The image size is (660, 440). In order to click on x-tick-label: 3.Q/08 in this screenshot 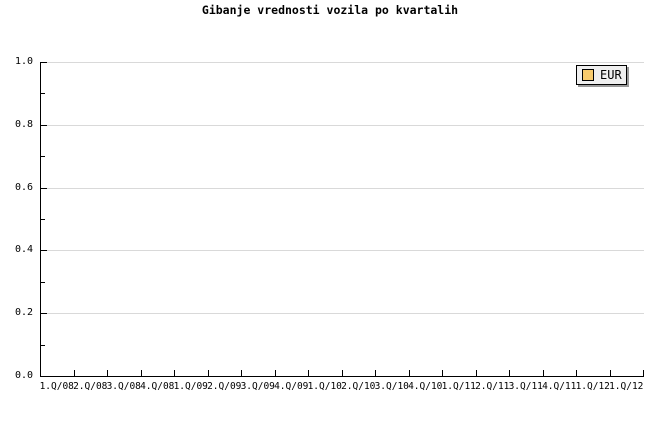, I will do `click(123, 386)`.